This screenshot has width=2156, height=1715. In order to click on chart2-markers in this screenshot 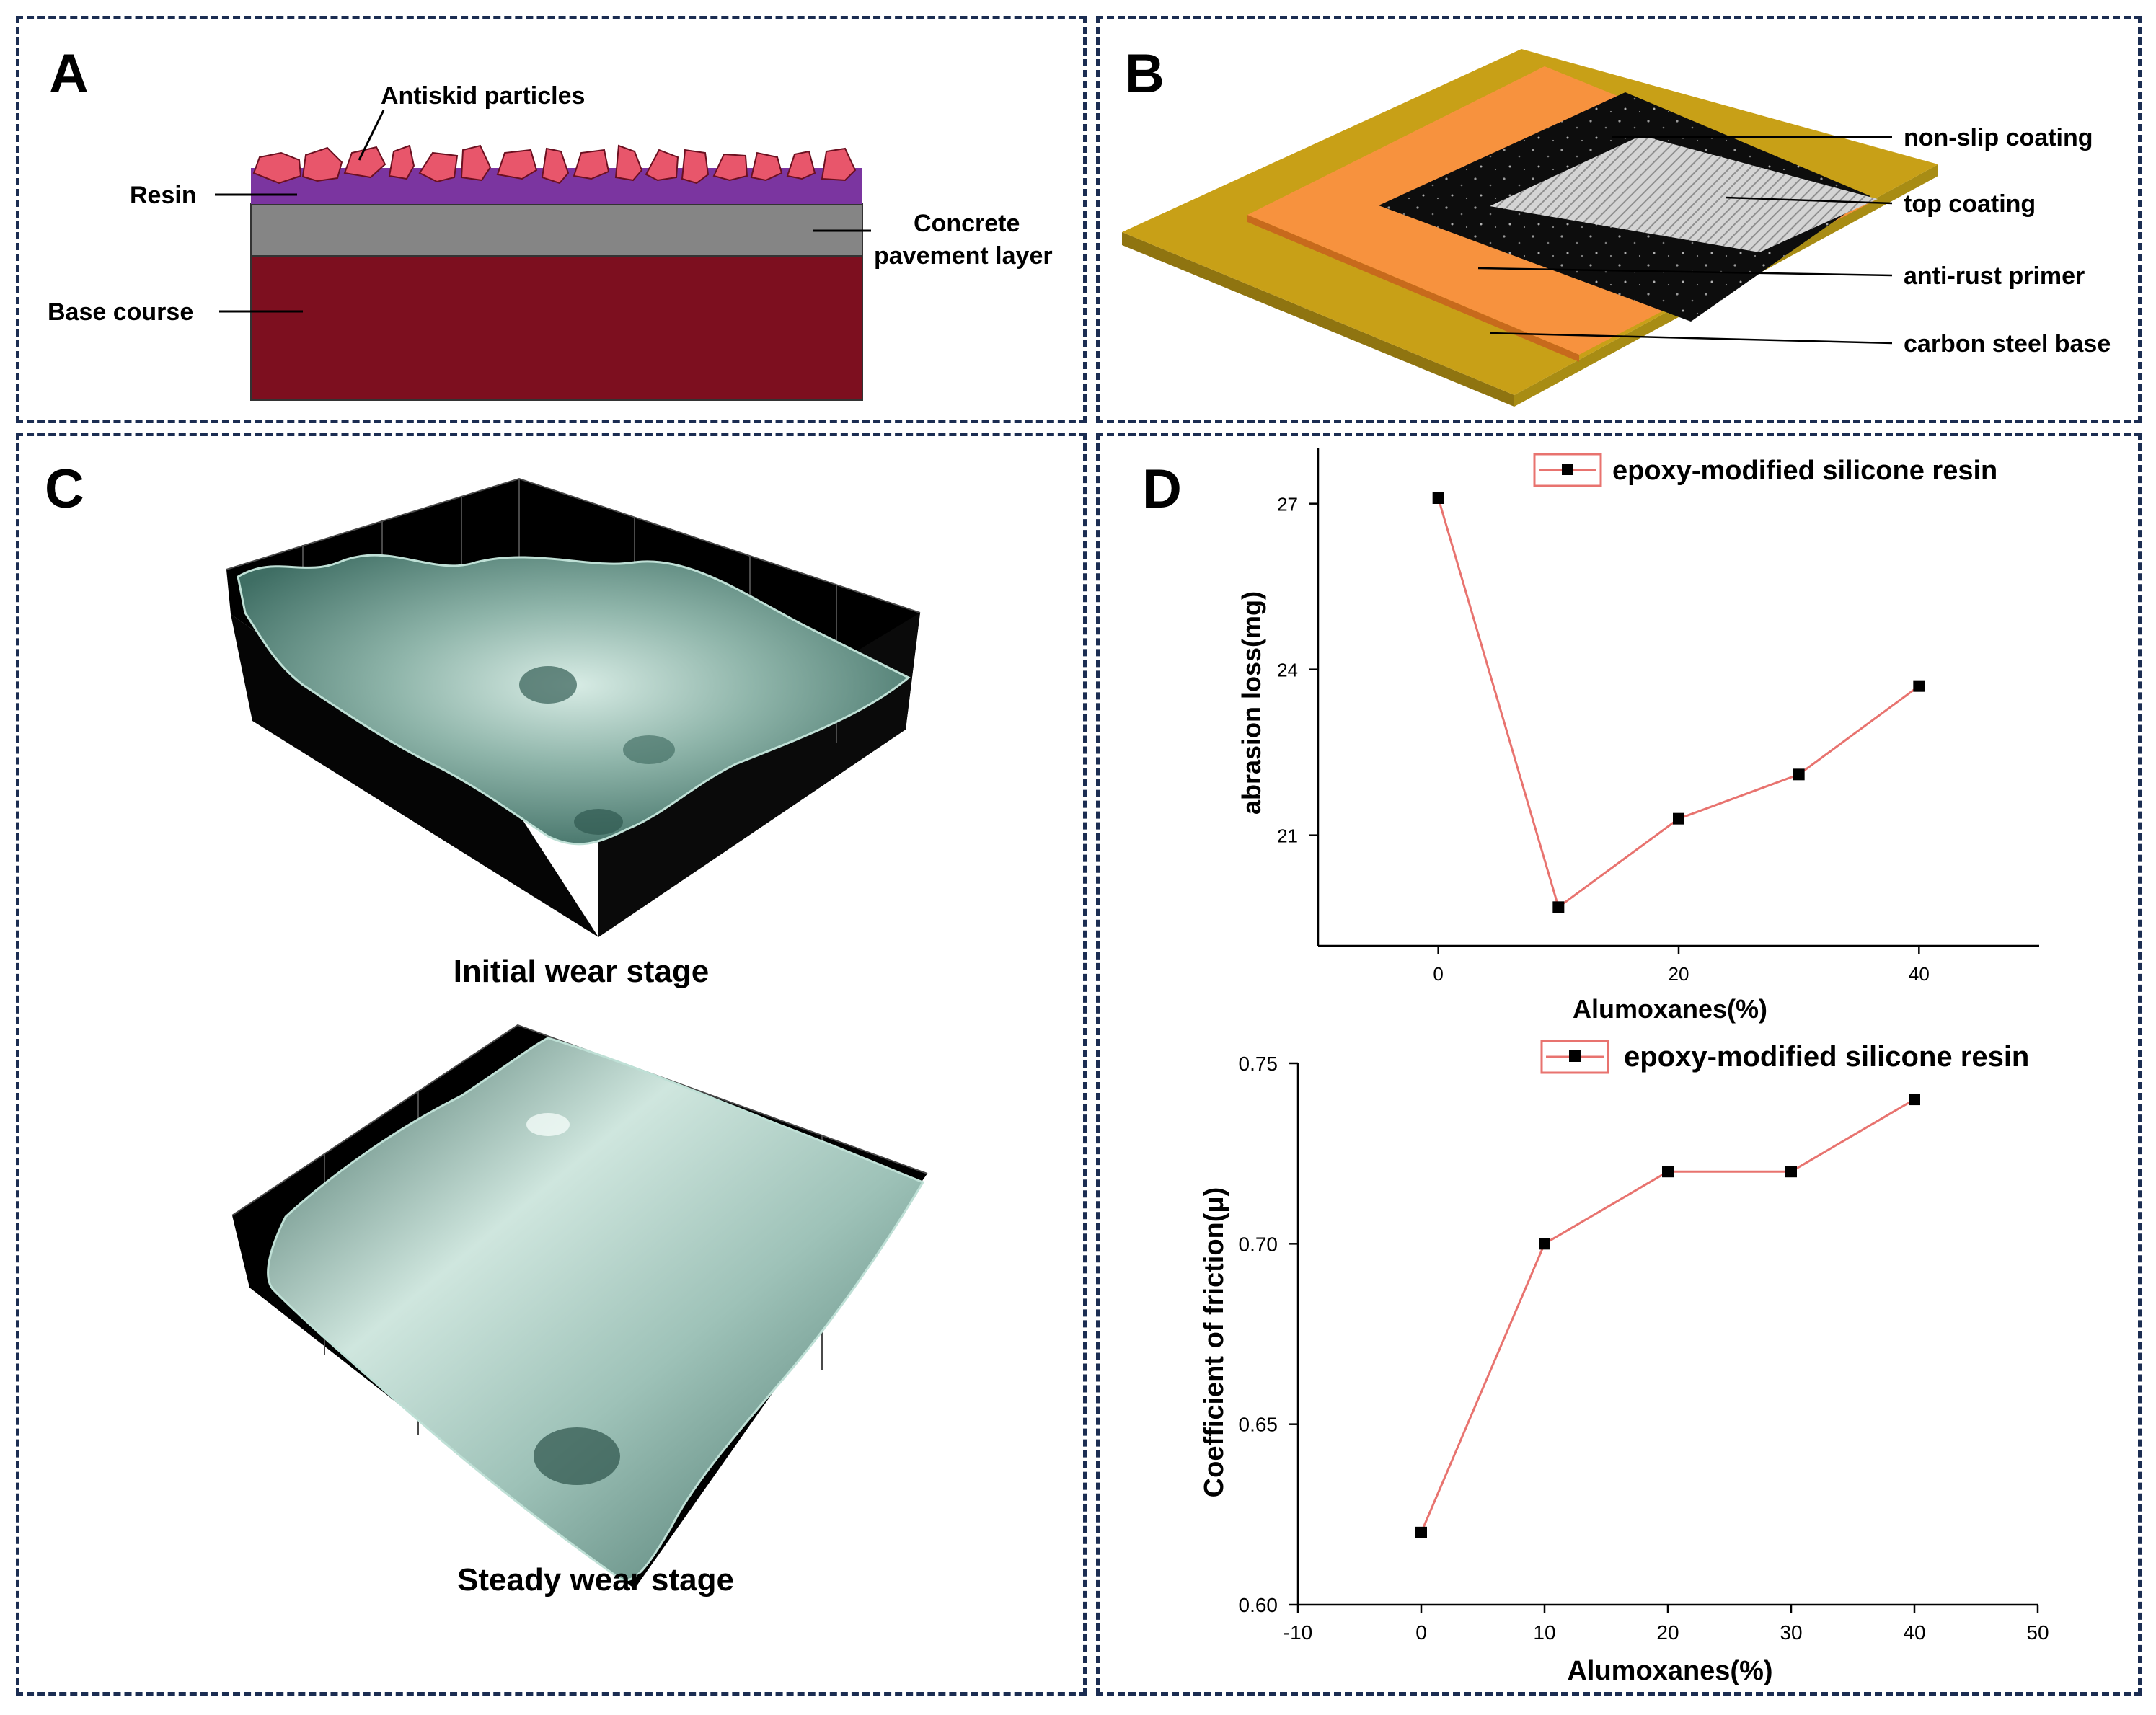, I will do `click(1667, 1316)`.